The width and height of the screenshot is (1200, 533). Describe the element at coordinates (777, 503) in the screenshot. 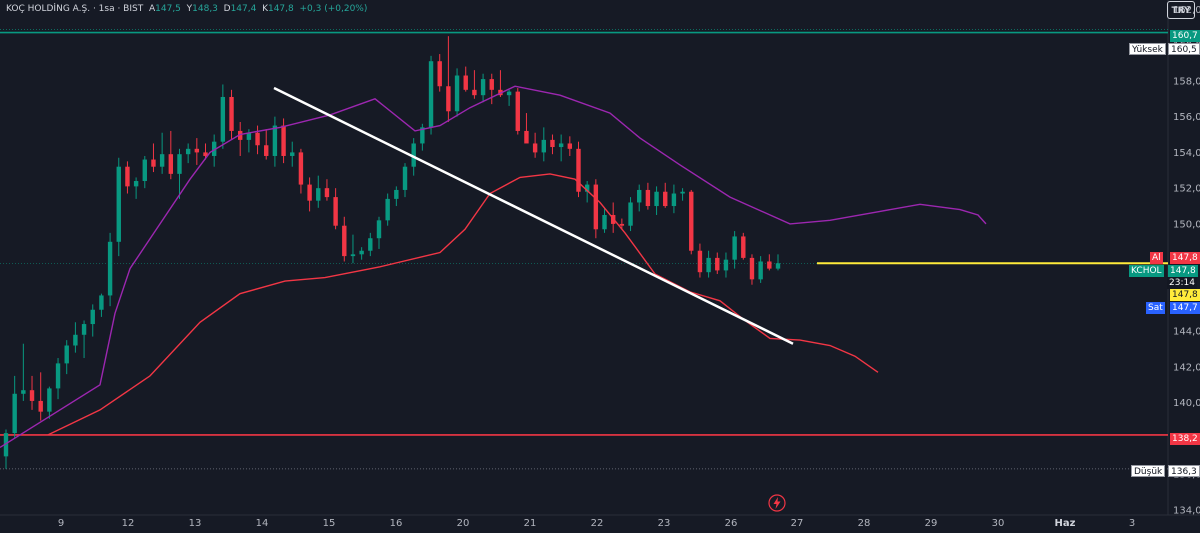

I see `lightning-icon` at that location.